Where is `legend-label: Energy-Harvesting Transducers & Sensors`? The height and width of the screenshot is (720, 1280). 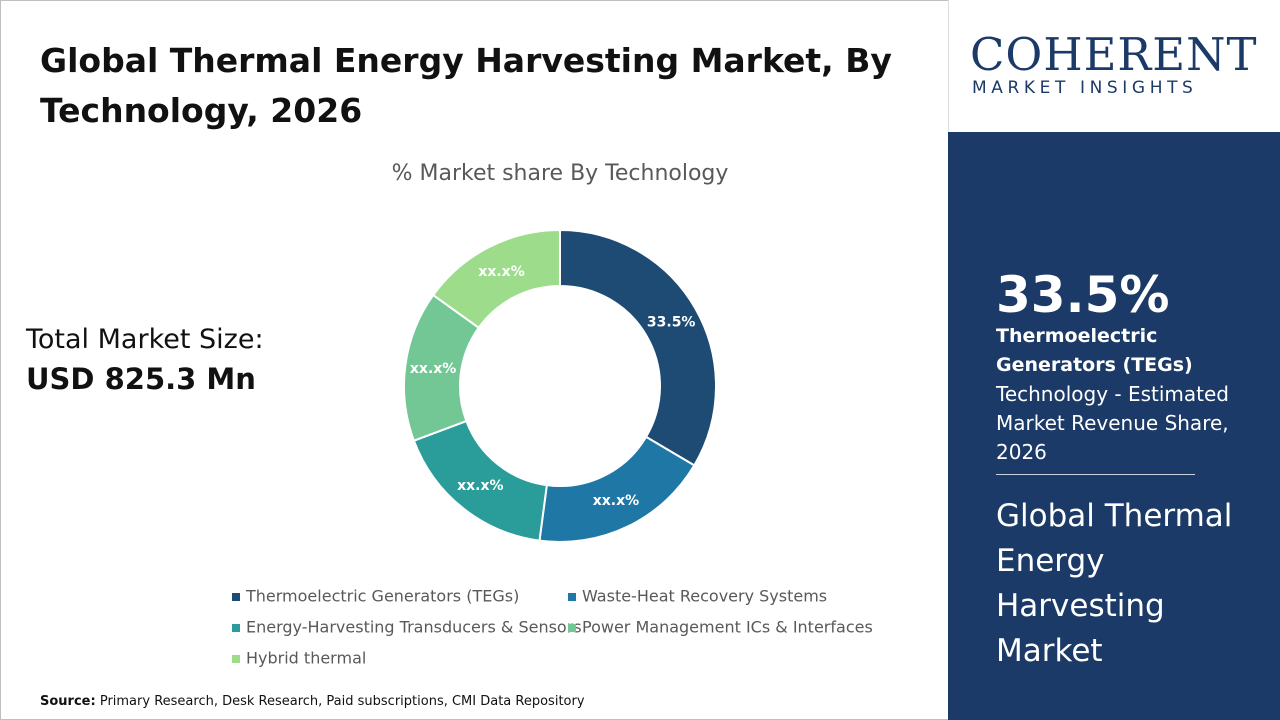 legend-label: Energy-Harvesting Transducers & Sensors is located at coordinates (414, 627).